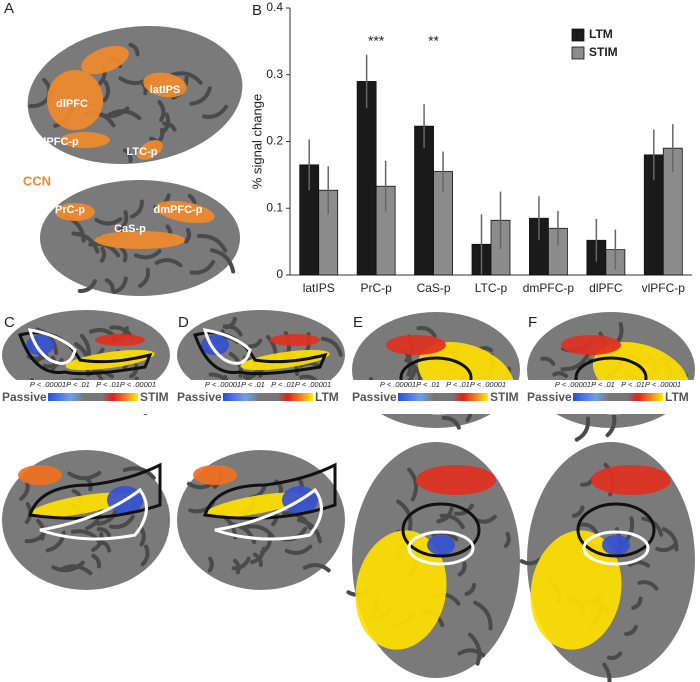 This screenshot has height=682, width=700. I want to click on legend-label: STIM, so click(603, 52).